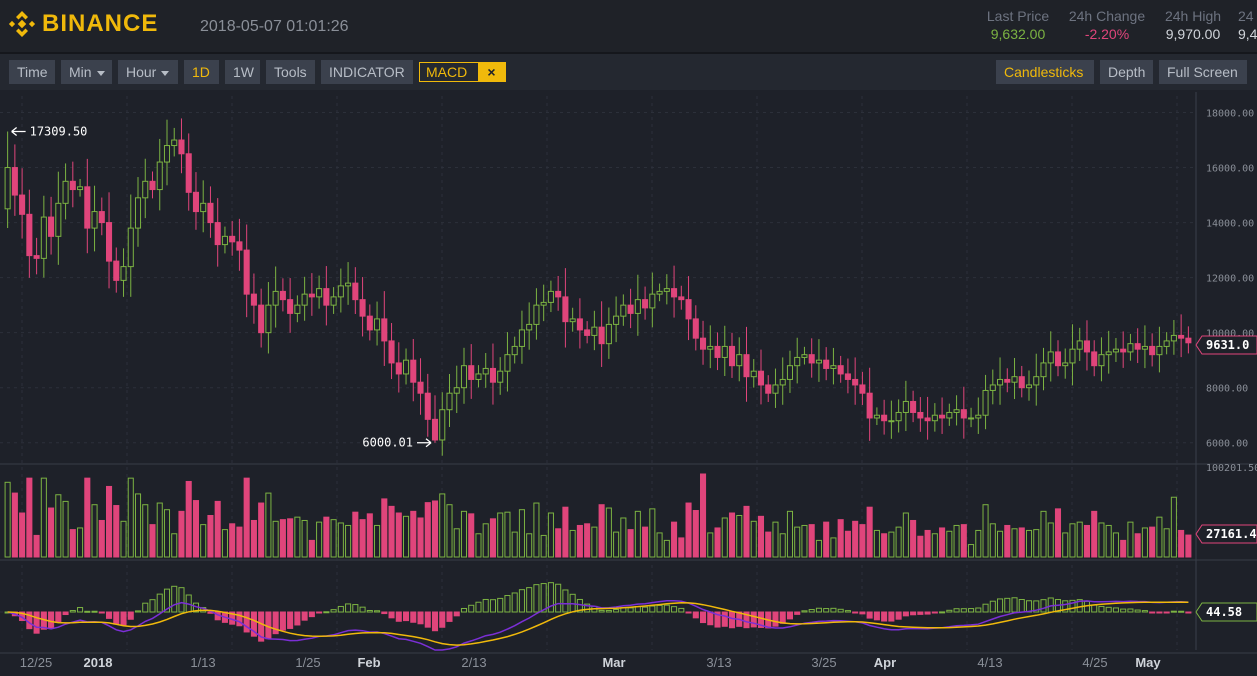 This screenshot has height=676, width=1257. Describe the element at coordinates (1224, 612) in the screenshot. I see `current-macd-tag-text: 44.58` at that location.